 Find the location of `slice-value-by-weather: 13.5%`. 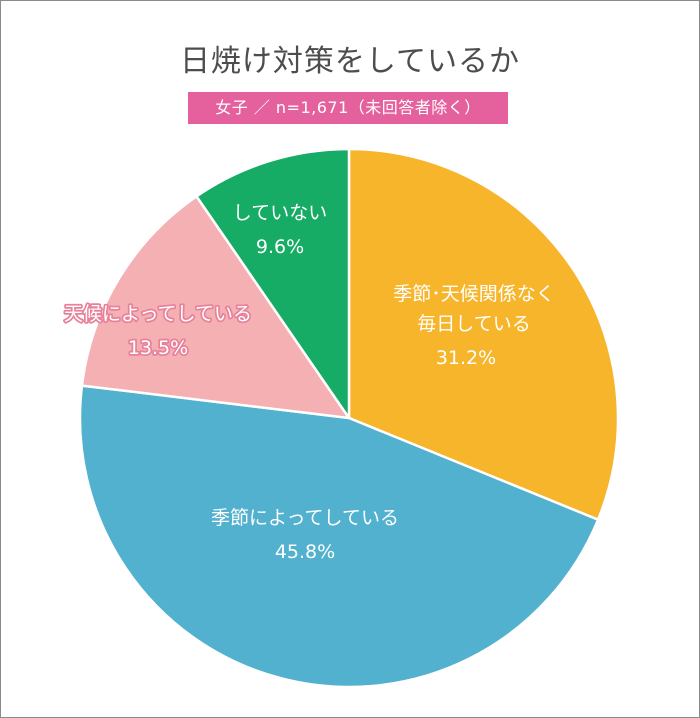

slice-value-by-weather: 13.5% is located at coordinates (158, 348).